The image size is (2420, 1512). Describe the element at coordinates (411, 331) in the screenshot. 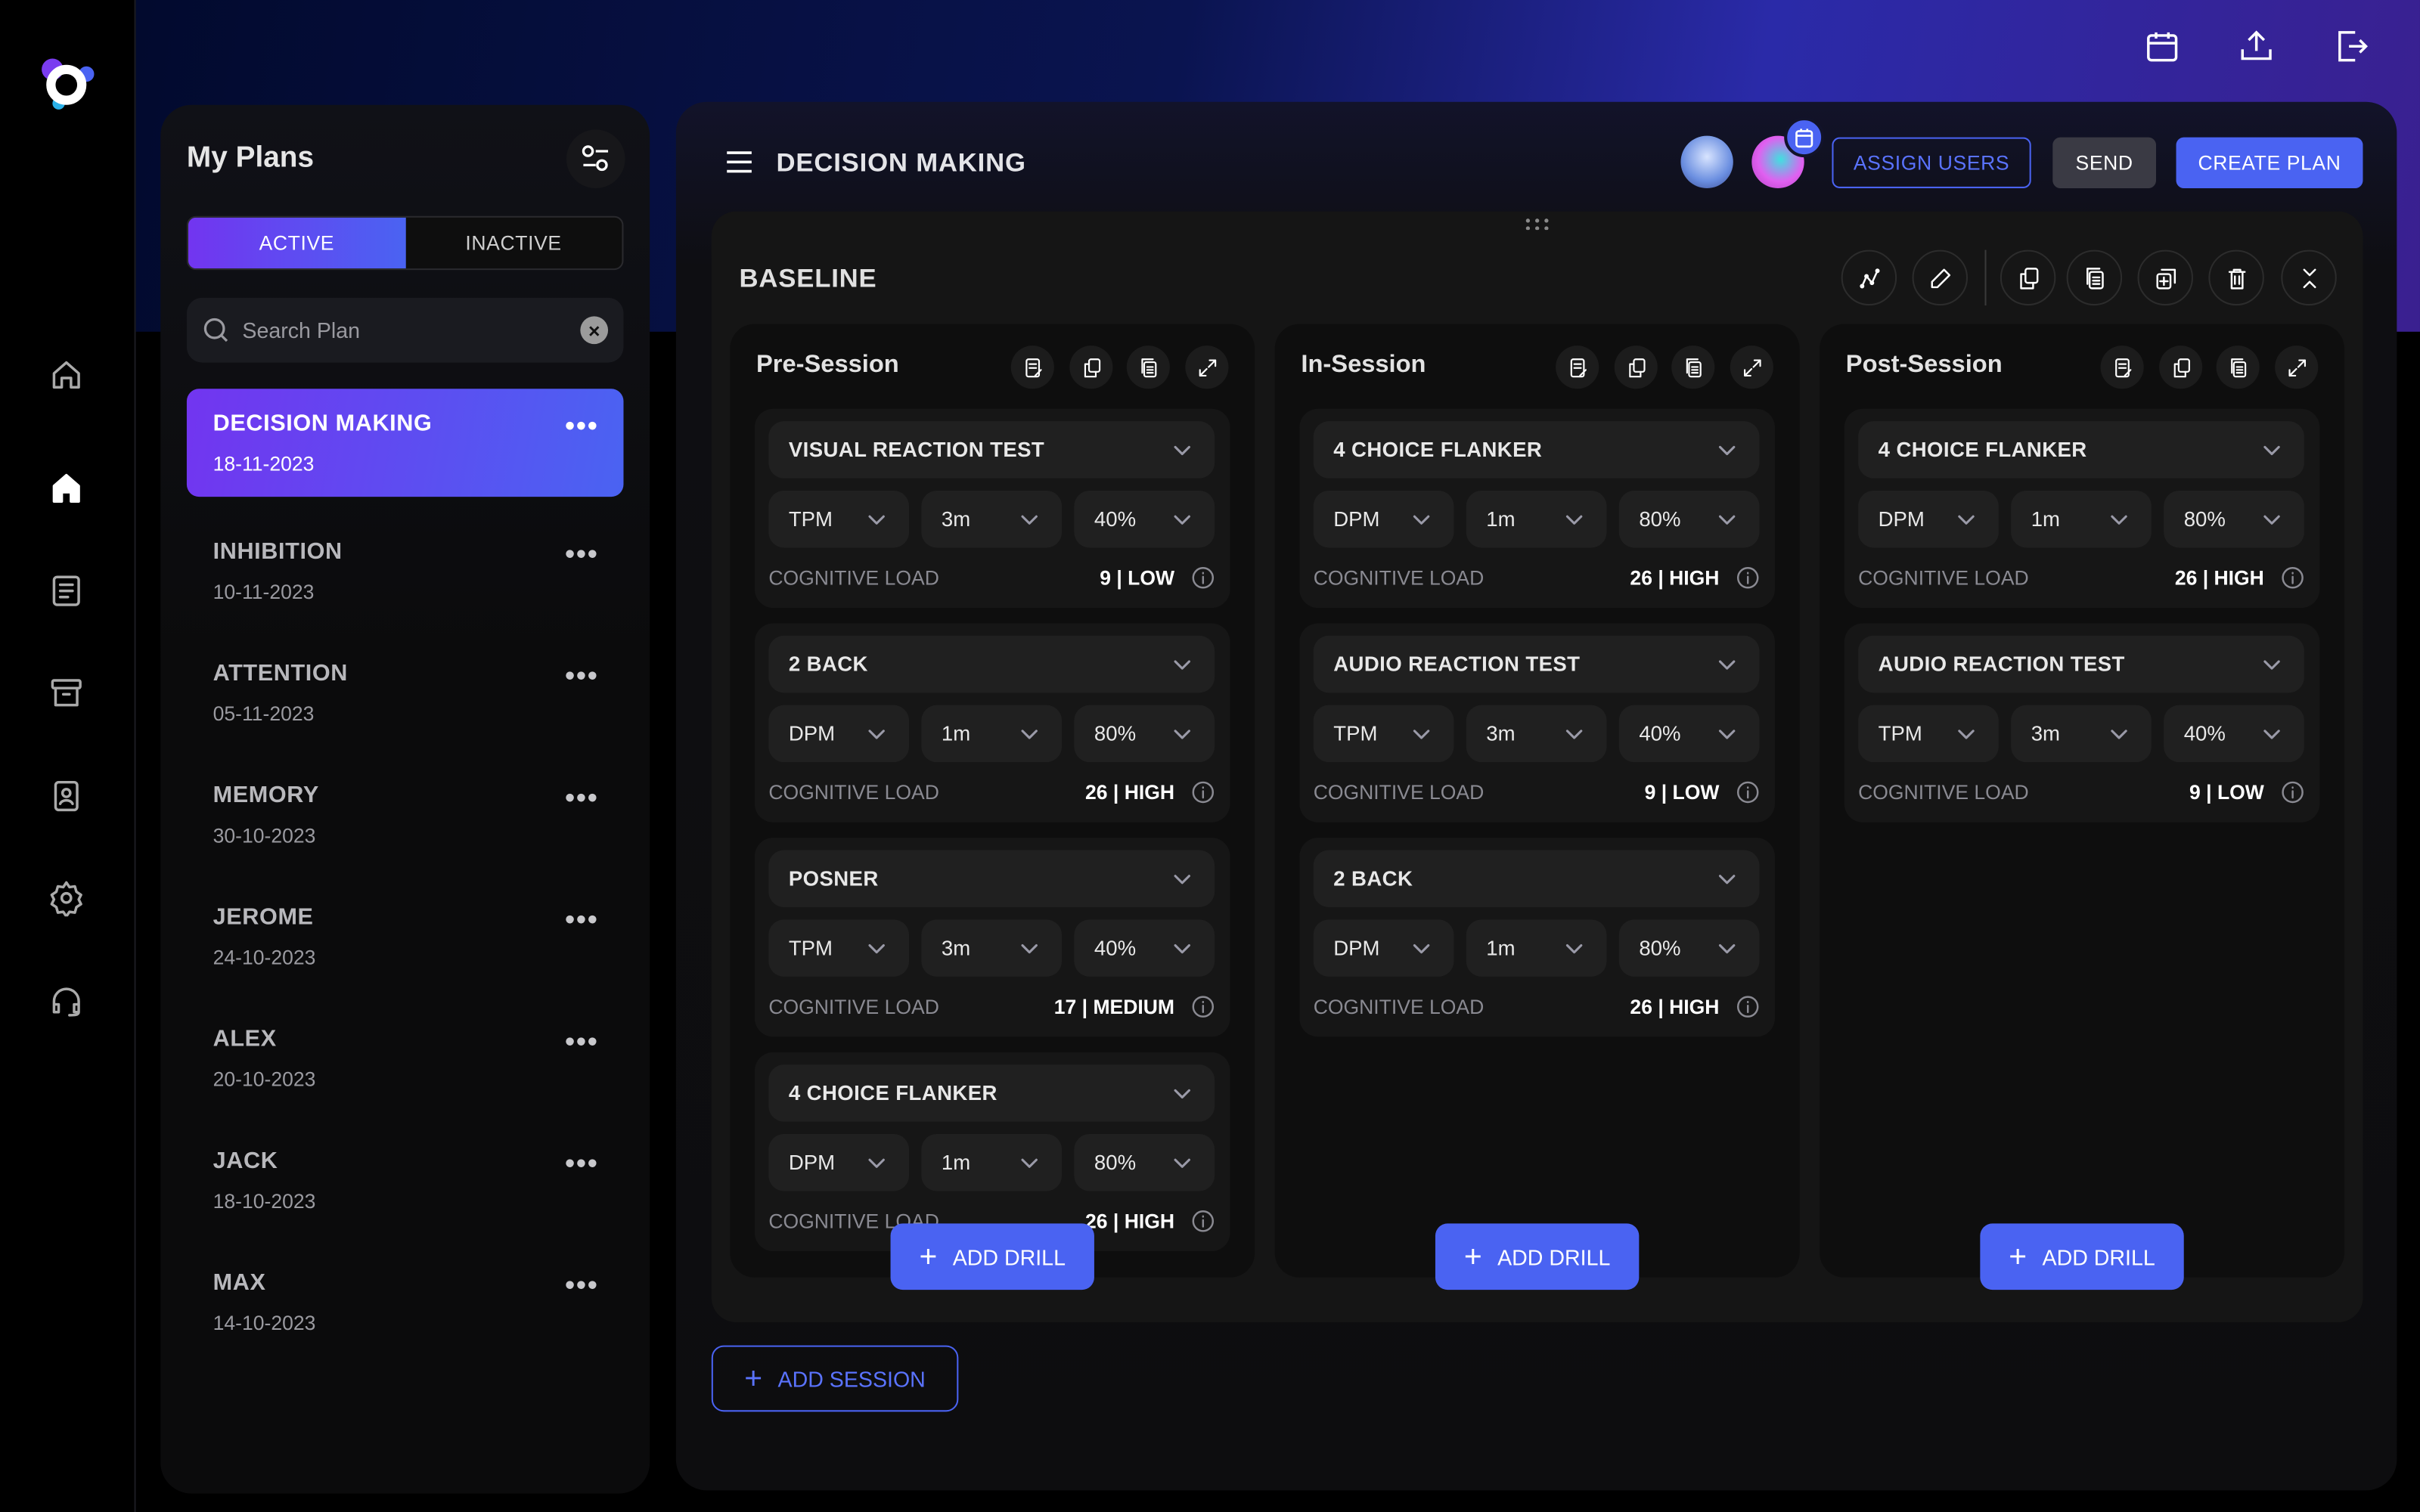

I see `search-input` at that location.